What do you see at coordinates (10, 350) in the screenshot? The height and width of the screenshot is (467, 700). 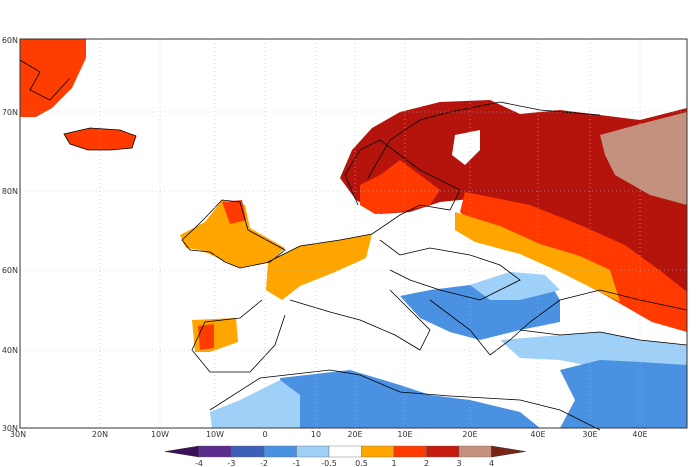 I see `lat-label: 40N` at bounding box center [10, 350].